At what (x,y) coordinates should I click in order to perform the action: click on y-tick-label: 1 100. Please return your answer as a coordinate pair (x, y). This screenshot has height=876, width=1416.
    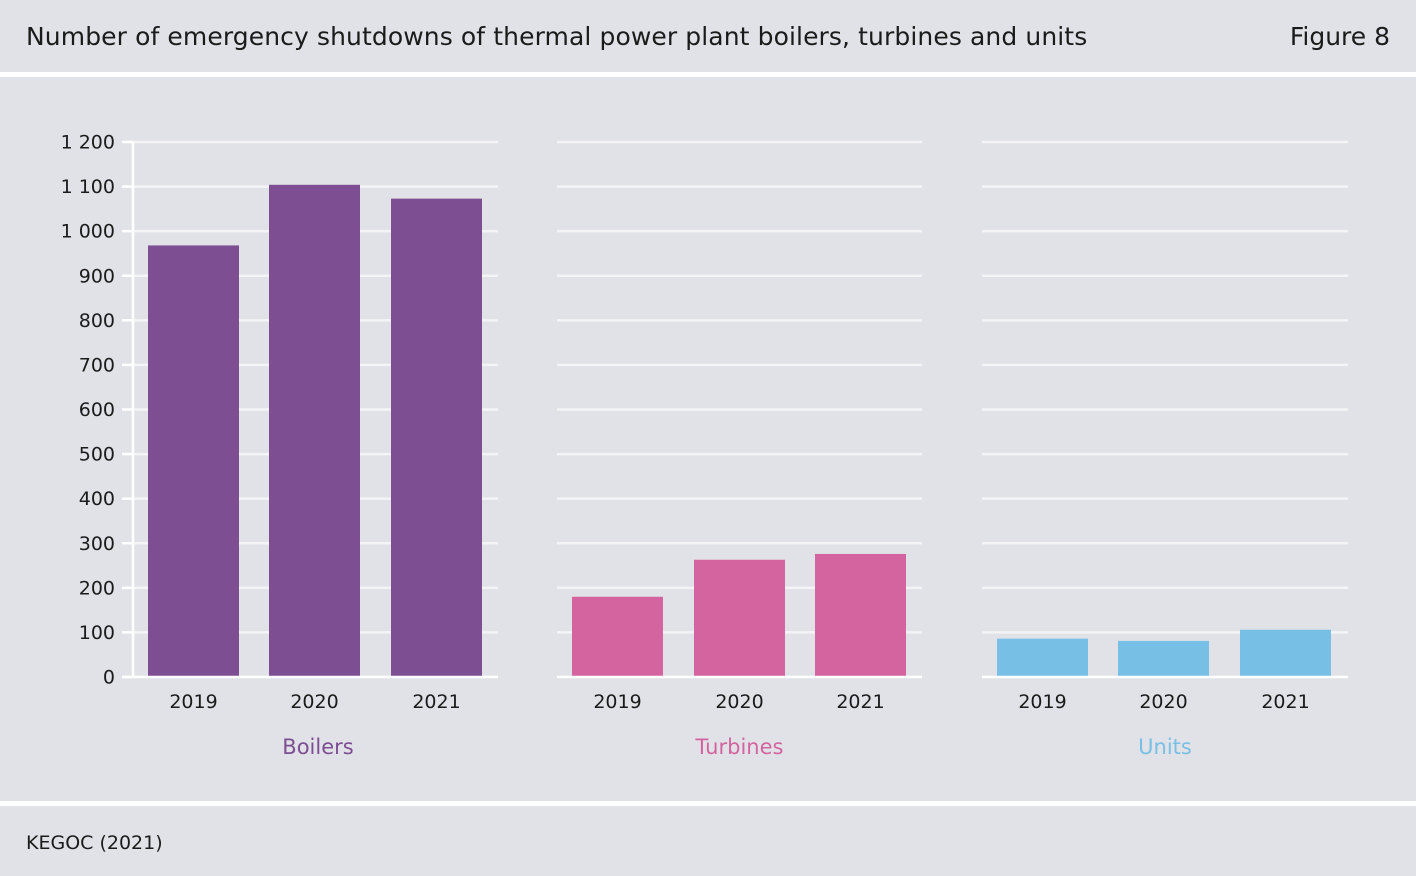
    Looking at the image, I should click on (88, 187).